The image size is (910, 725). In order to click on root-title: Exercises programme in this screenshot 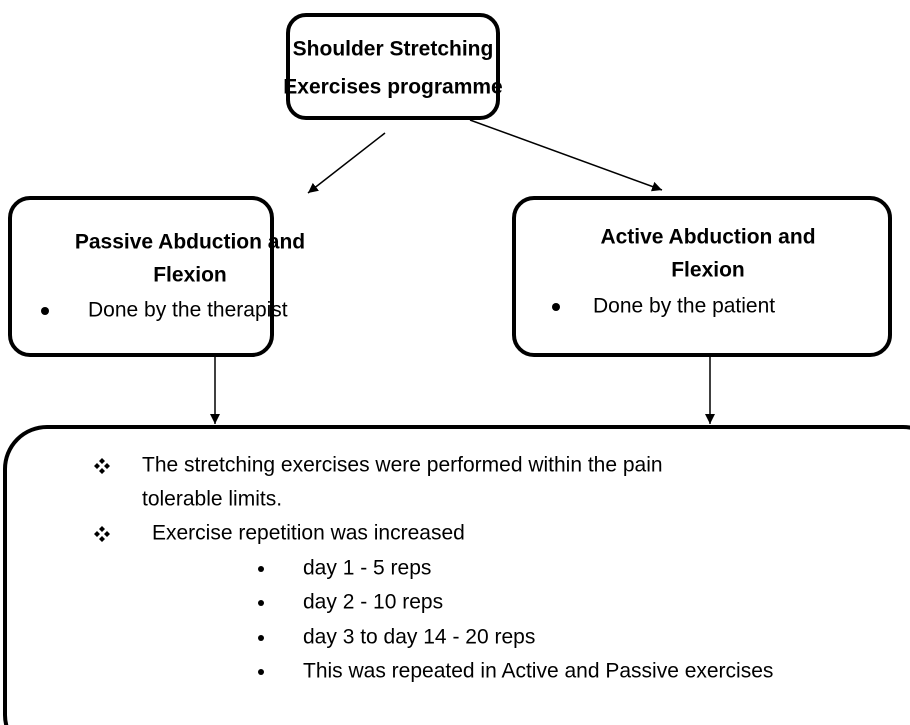, I will do `click(392, 87)`.